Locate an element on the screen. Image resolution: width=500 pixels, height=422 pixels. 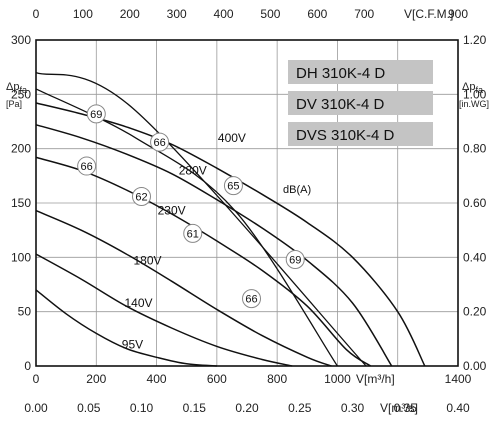
model-box-1: DH 310K-4 D is located at coordinates (360, 72).